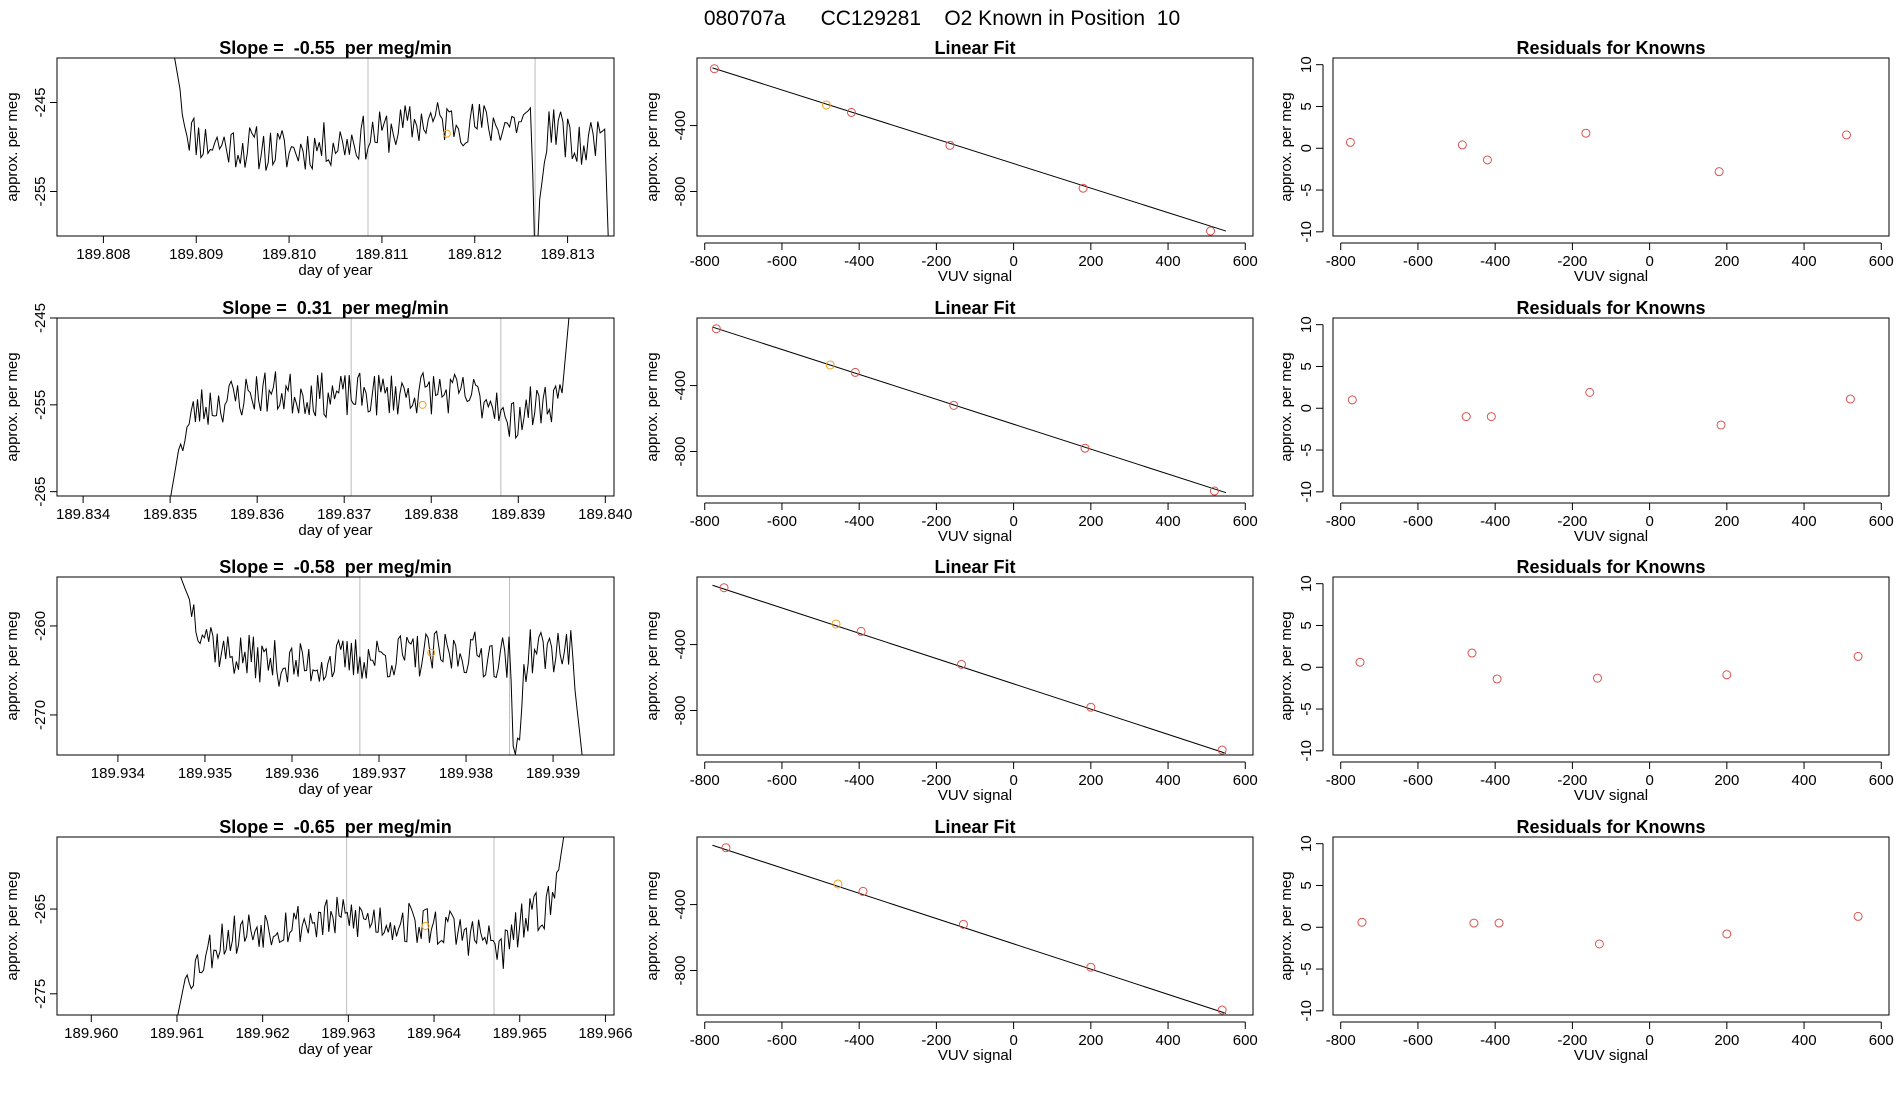 The width and height of the screenshot is (1900, 1100). I want to click on regression-line, so click(969, 669).